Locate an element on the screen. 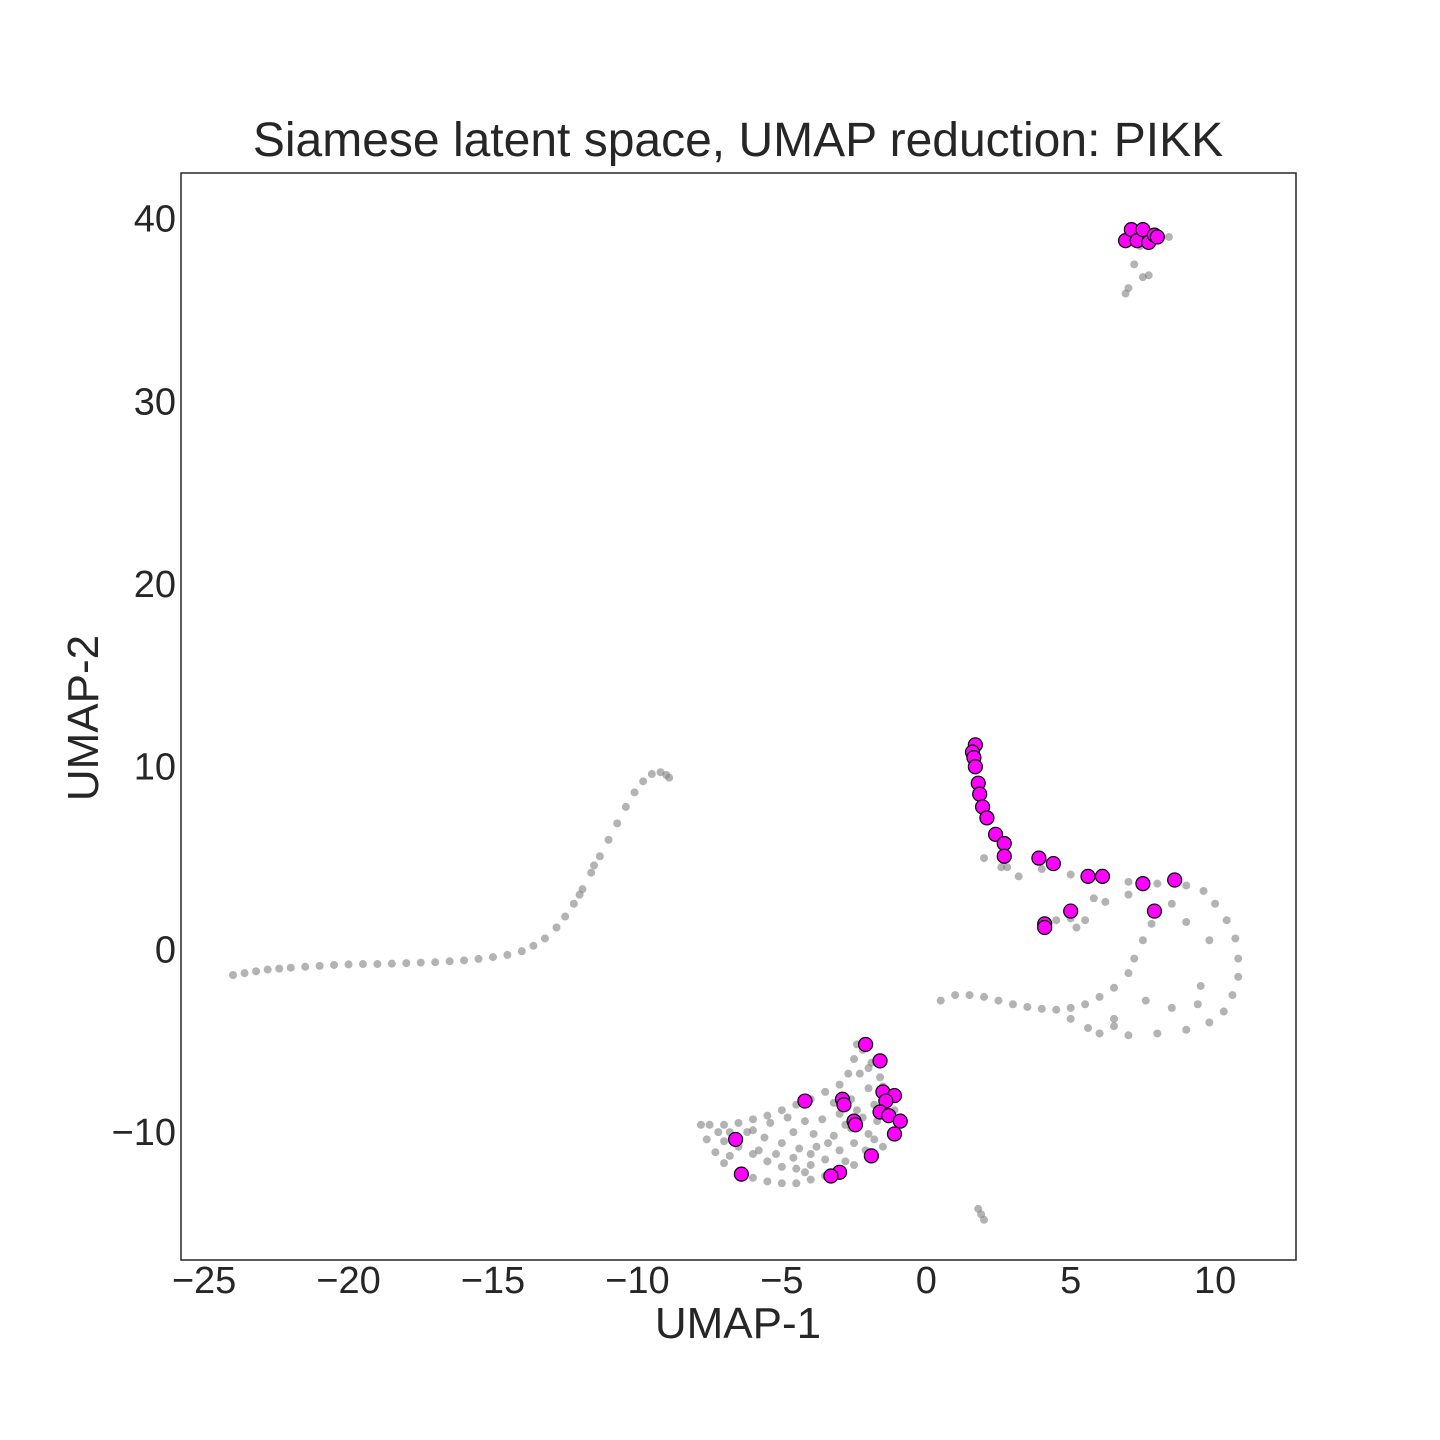 This screenshot has width=1440, height=1440. x-tick-label: −25 is located at coordinates (204, 1281).